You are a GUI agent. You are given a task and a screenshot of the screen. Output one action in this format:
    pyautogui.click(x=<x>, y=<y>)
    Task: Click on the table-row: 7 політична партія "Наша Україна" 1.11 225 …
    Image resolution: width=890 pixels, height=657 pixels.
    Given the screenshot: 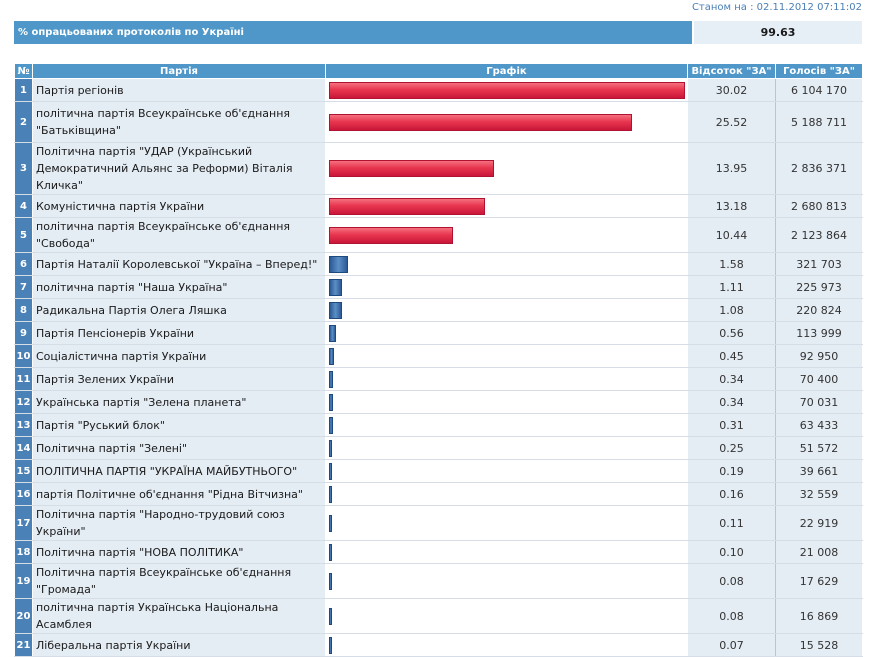 What is the action you would take?
    pyautogui.click(x=438, y=287)
    